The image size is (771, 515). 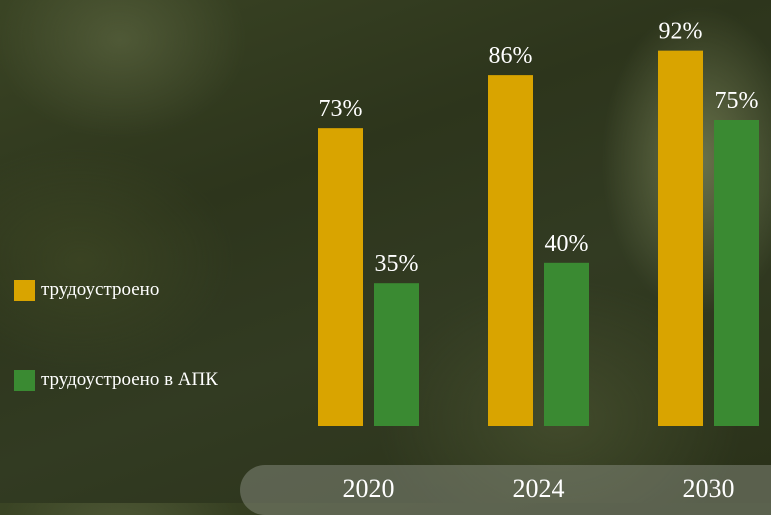 What do you see at coordinates (369, 488) in the screenshot?
I see `x-tick-label-2020: 2020` at bounding box center [369, 488].